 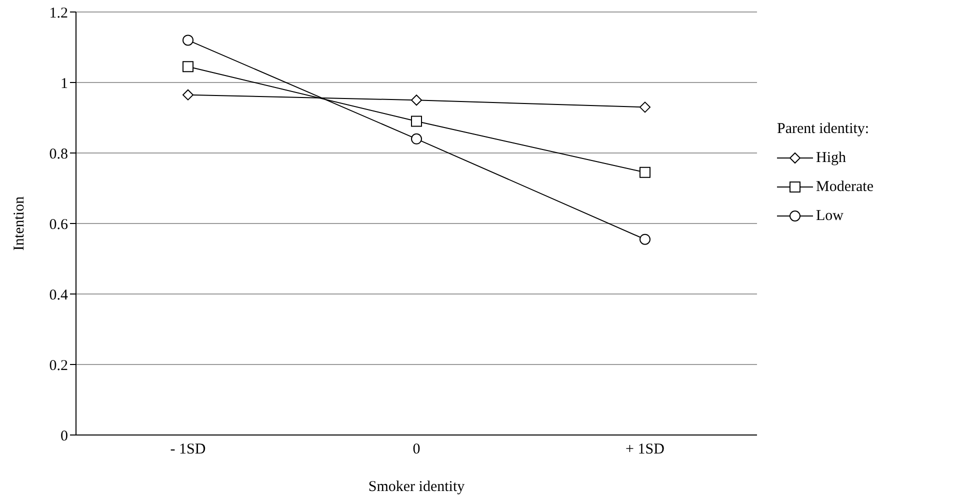 I want to click on x-tick-label: - 1SD, so click(x=188, y=450).